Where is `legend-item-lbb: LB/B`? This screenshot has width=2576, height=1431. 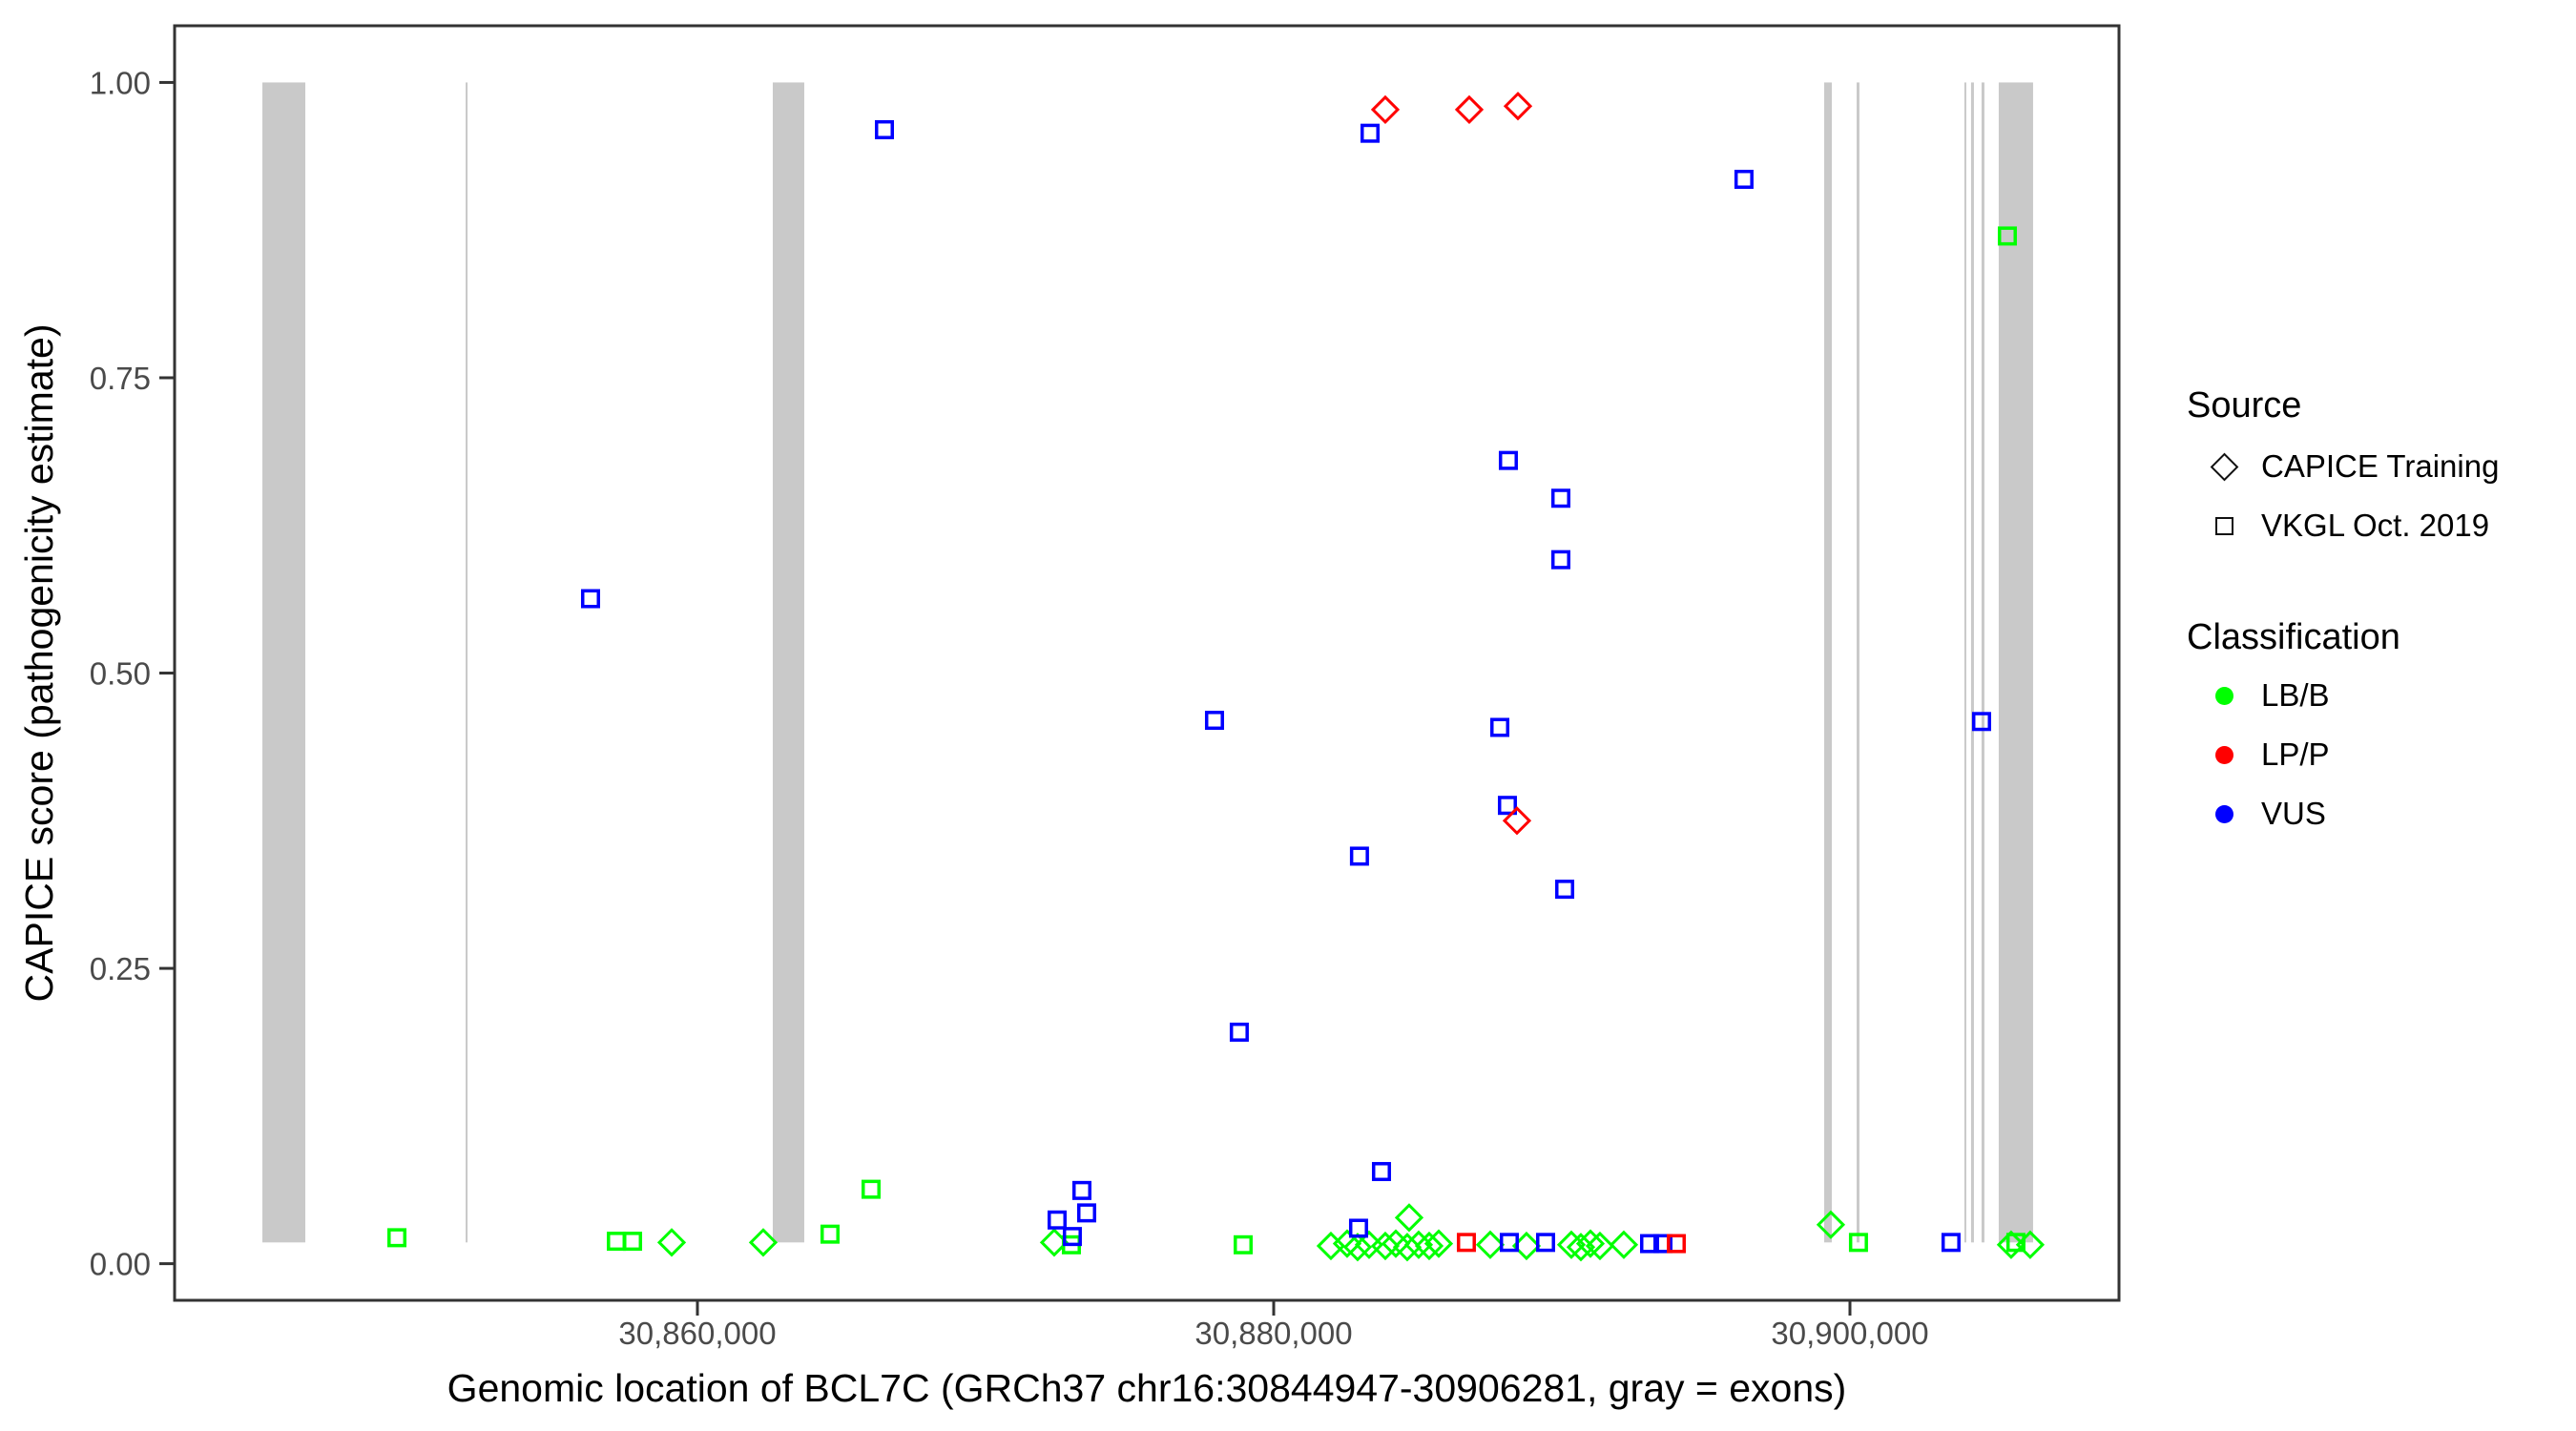 legend-item-lbb: LB/B is located at coordinates (2343, 695).